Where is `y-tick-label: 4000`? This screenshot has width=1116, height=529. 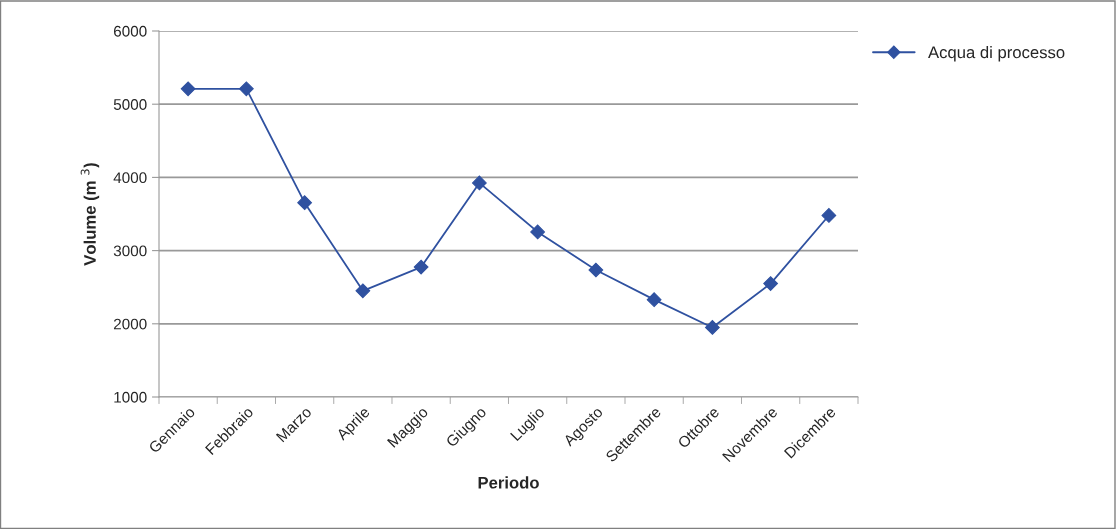 y-tick-label: 4000 is located at coordinates (130, 178).